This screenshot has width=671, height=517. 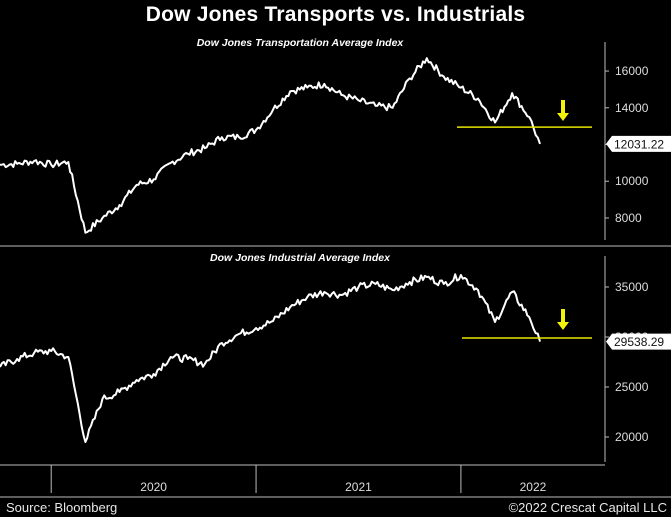 I want to click on panel-title: Dow Jones Industrial Average Index, so click(x=300, y=258).